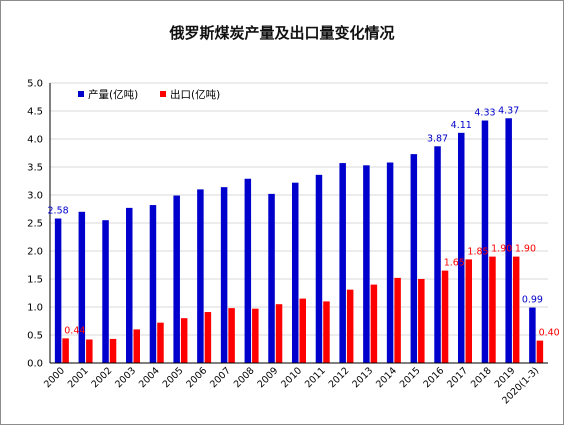 The image size is (564, 425). I want to click on x-tick-label: 2007, so click(220, 377).